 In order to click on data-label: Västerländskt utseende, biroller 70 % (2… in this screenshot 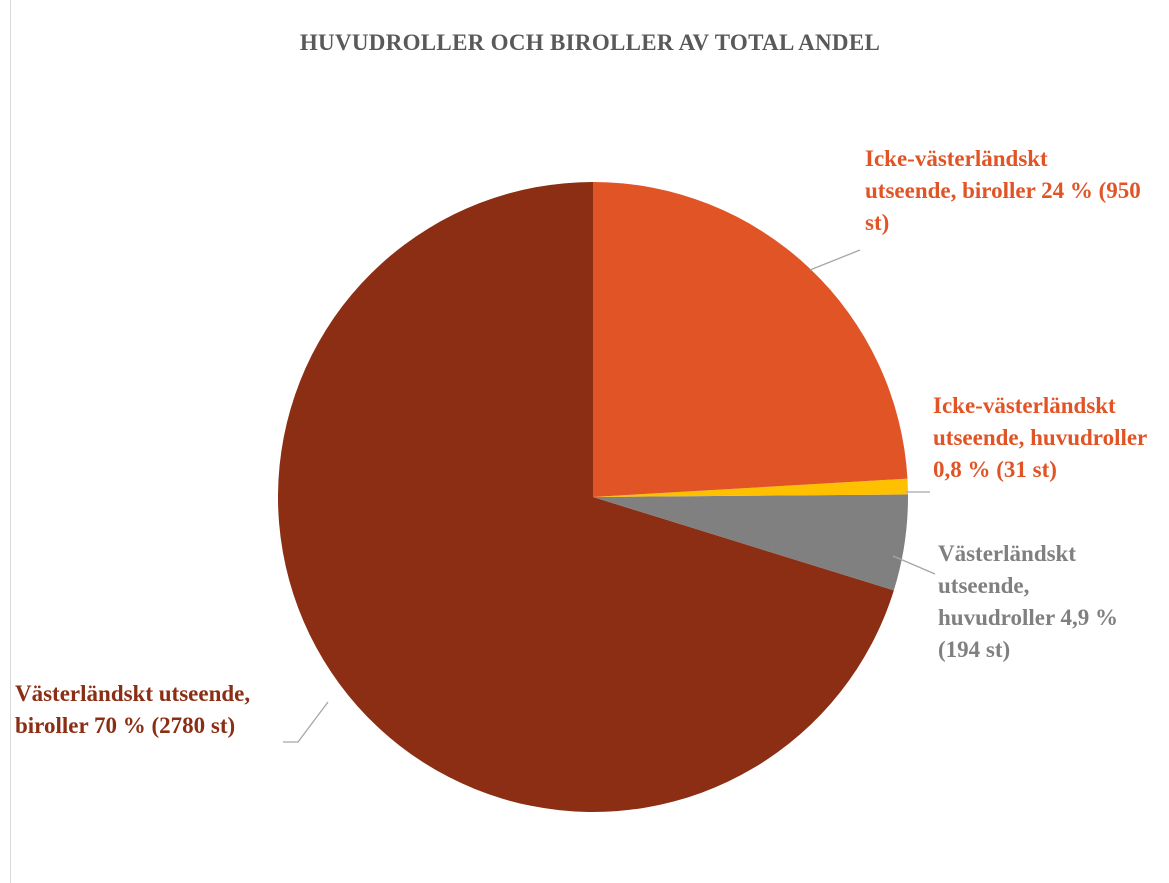, I will do `click(152, 710)`.